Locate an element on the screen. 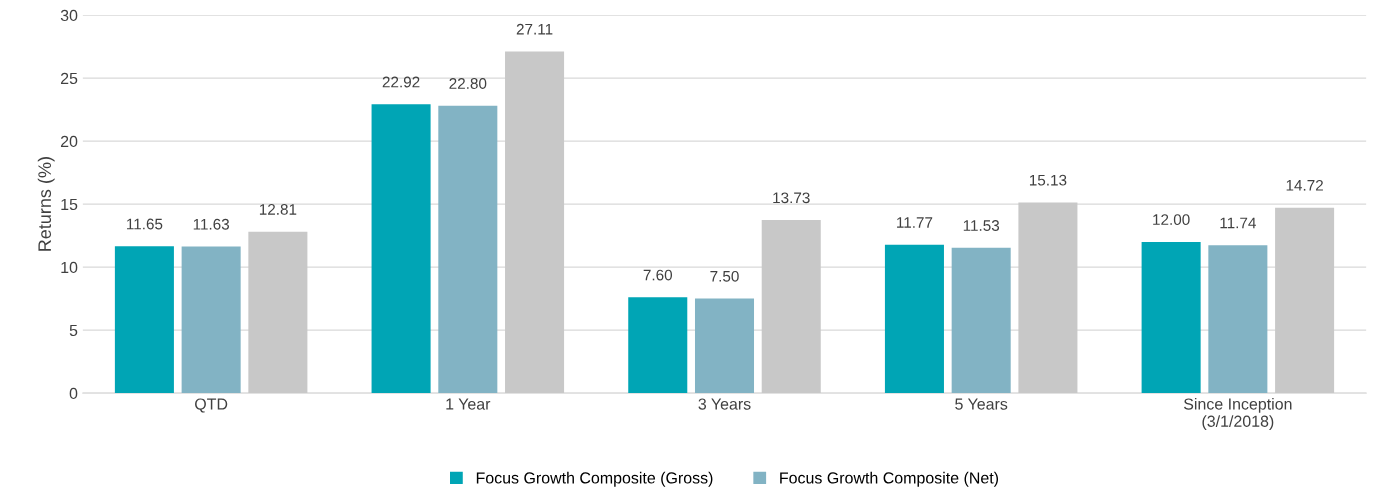 The image size is (1380, 504). data-label: 22.92 is located at coordinates (401, 82).